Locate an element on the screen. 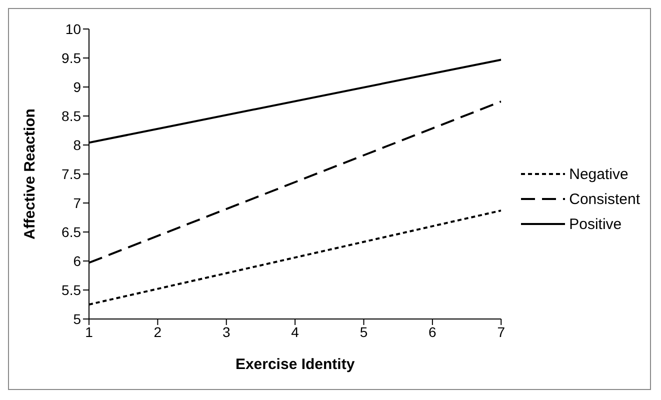  x-tick-label: 7 is located at coordinates (501, 332).